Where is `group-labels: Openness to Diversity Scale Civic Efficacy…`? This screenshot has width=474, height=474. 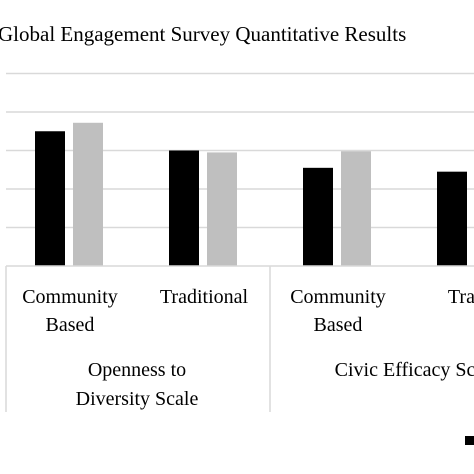 group-labels: Openness to Diversity Scale Civic Efficacy… is located at coordinates (275, 384).